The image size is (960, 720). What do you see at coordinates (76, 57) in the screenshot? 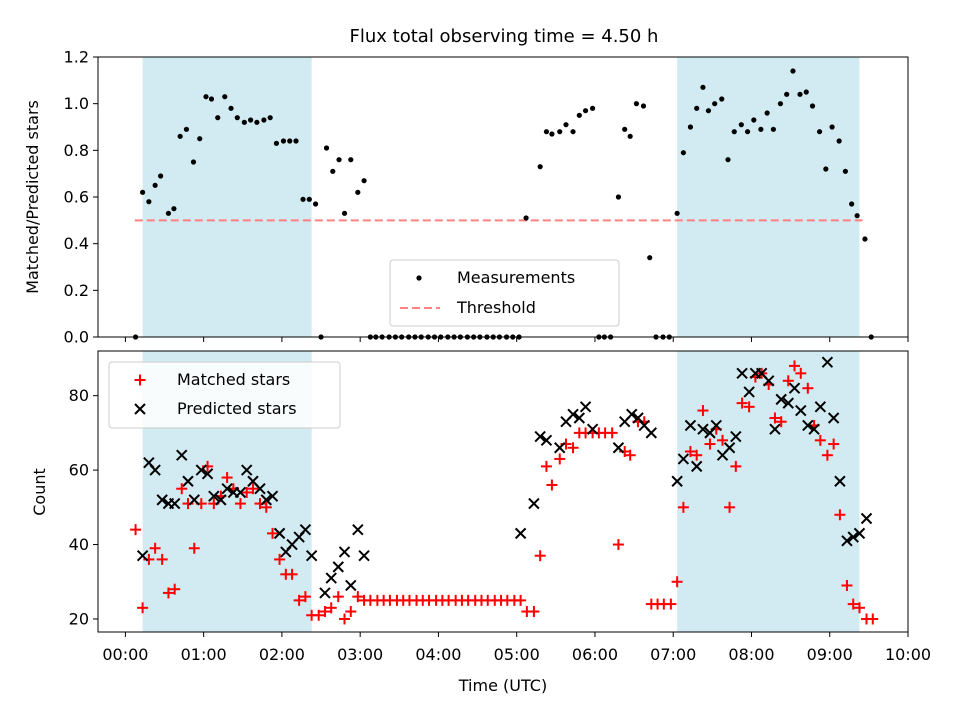
I see `top-y-tick-label-7: 1.2` at bounding box center [76, 57].